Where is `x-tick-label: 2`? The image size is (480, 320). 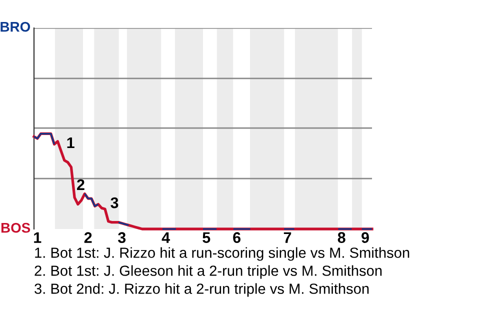 x-tick-label: 2 is located at coordinates (88, 237).